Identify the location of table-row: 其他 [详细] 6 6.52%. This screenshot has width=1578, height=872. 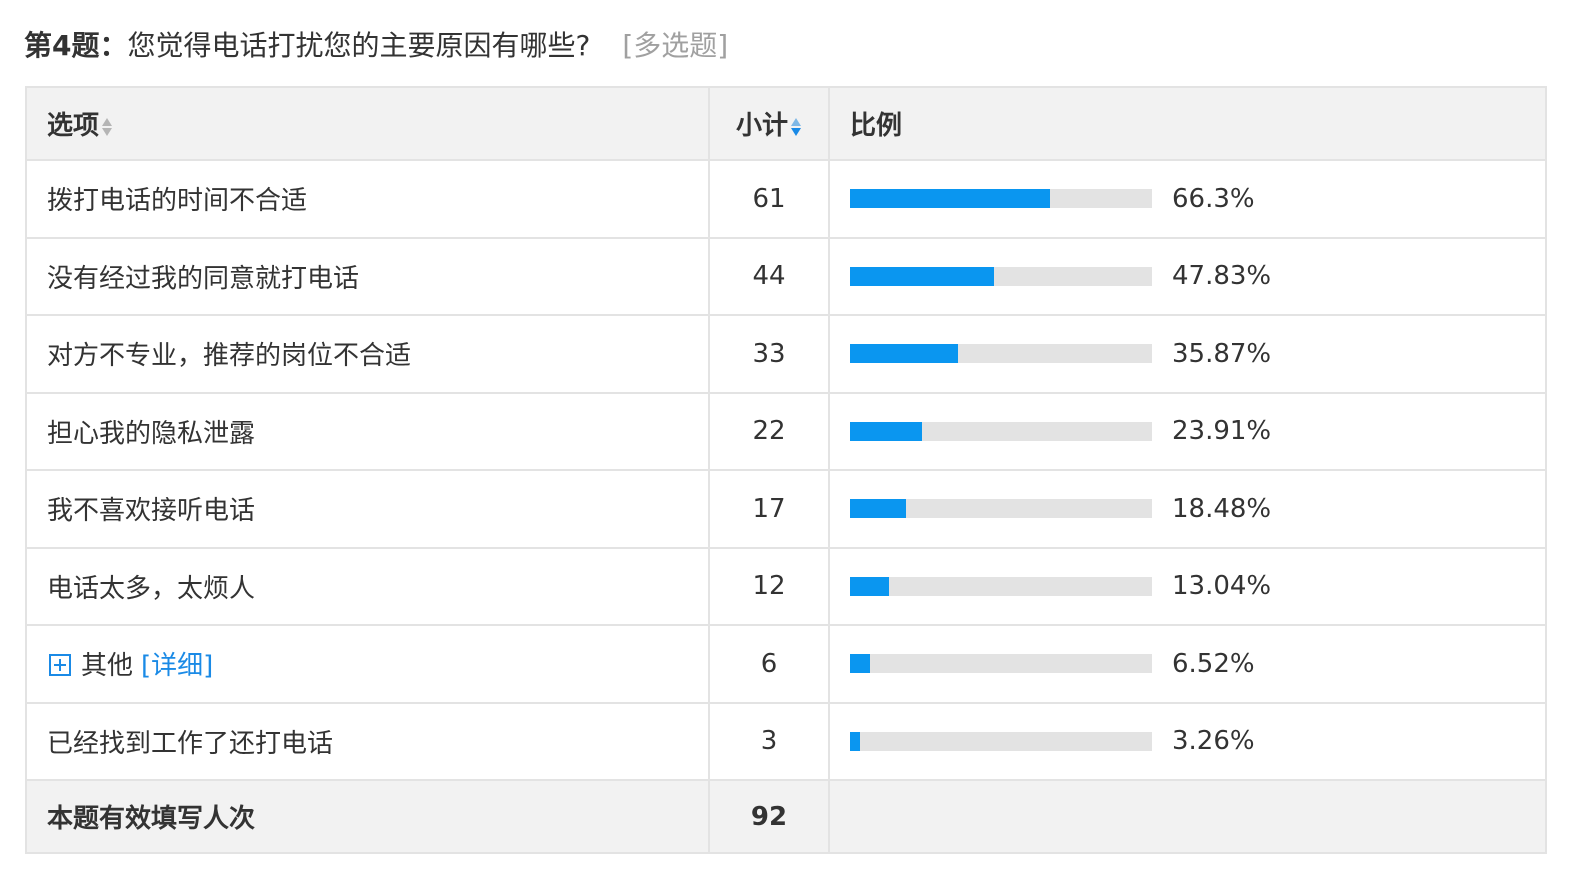
(786, 664).